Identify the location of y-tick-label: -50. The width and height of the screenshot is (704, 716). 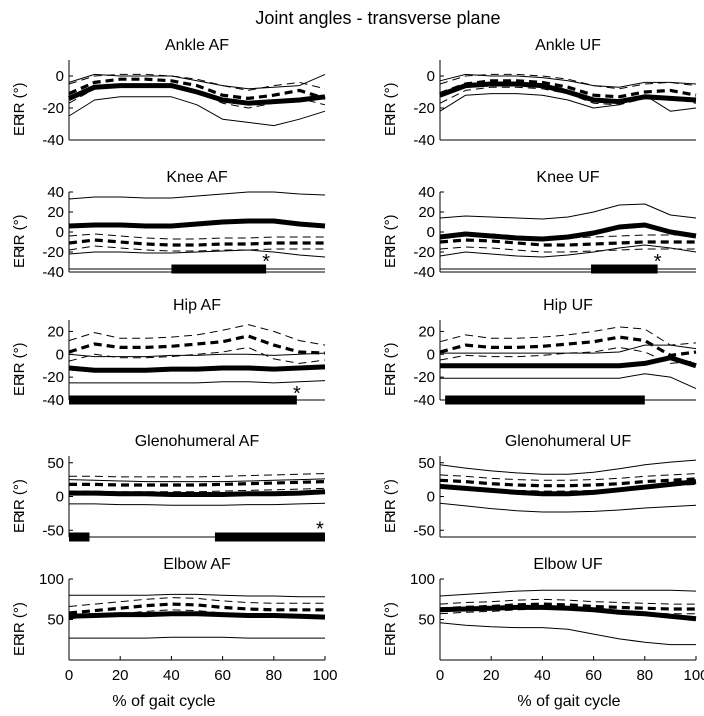
(424, 530).